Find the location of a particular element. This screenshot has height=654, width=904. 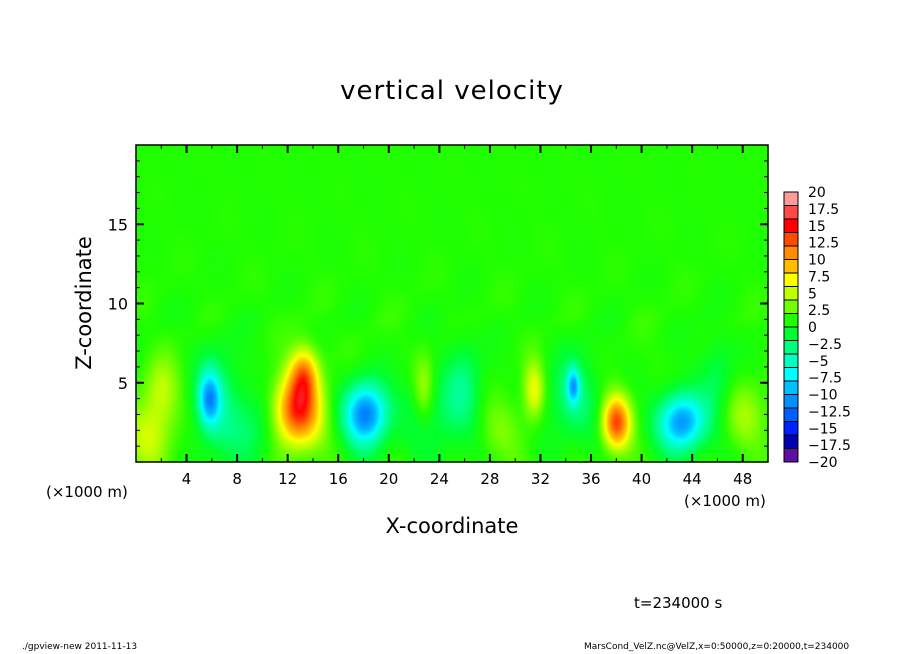

x-tick-label: 32 is located at coordinates (540, 479).